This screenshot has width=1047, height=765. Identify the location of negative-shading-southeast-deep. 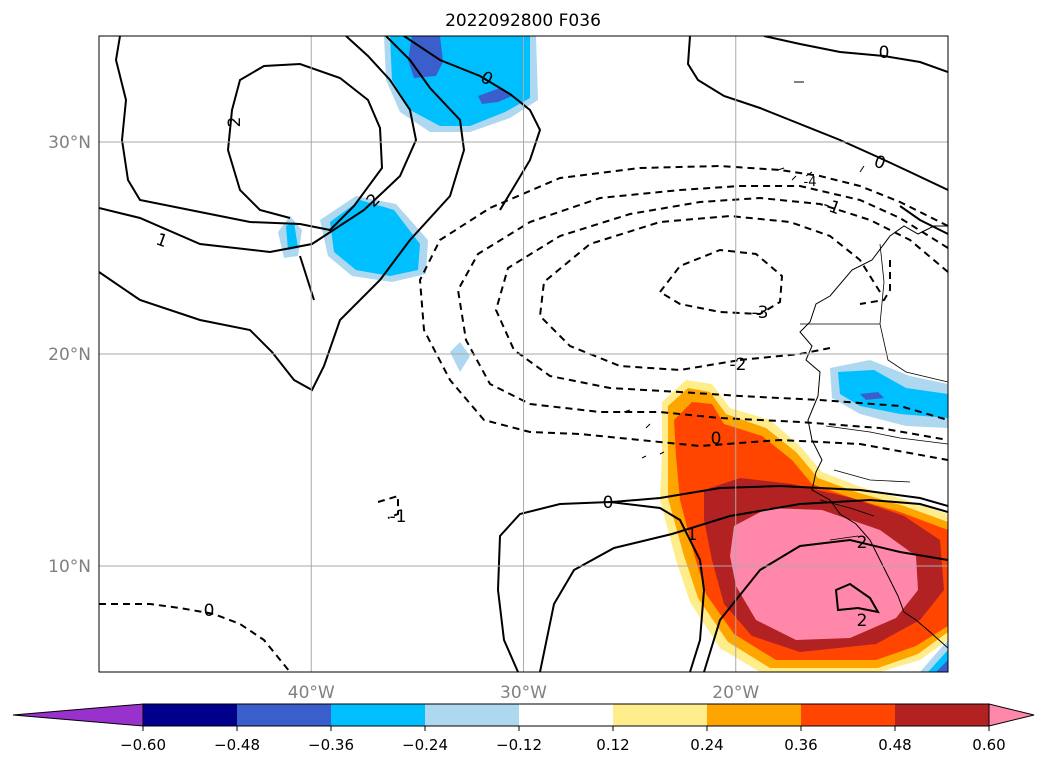
(942, 666).